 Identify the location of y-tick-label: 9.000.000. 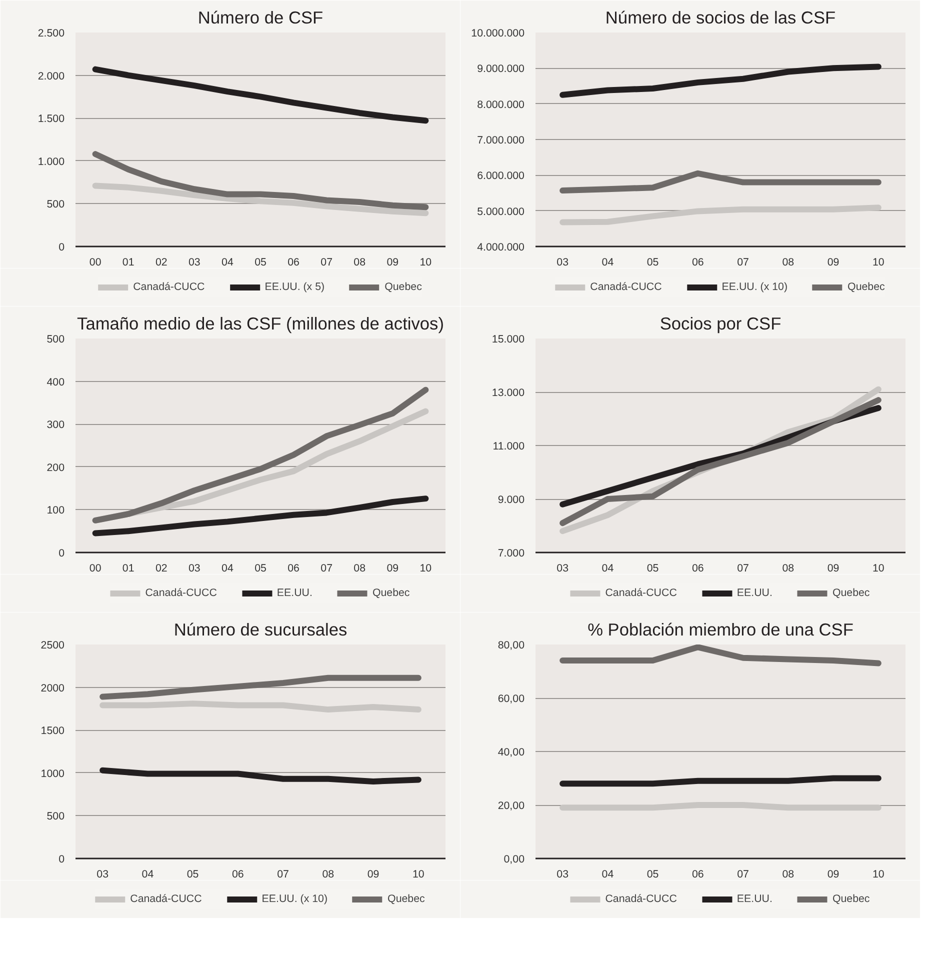
(501, 69).